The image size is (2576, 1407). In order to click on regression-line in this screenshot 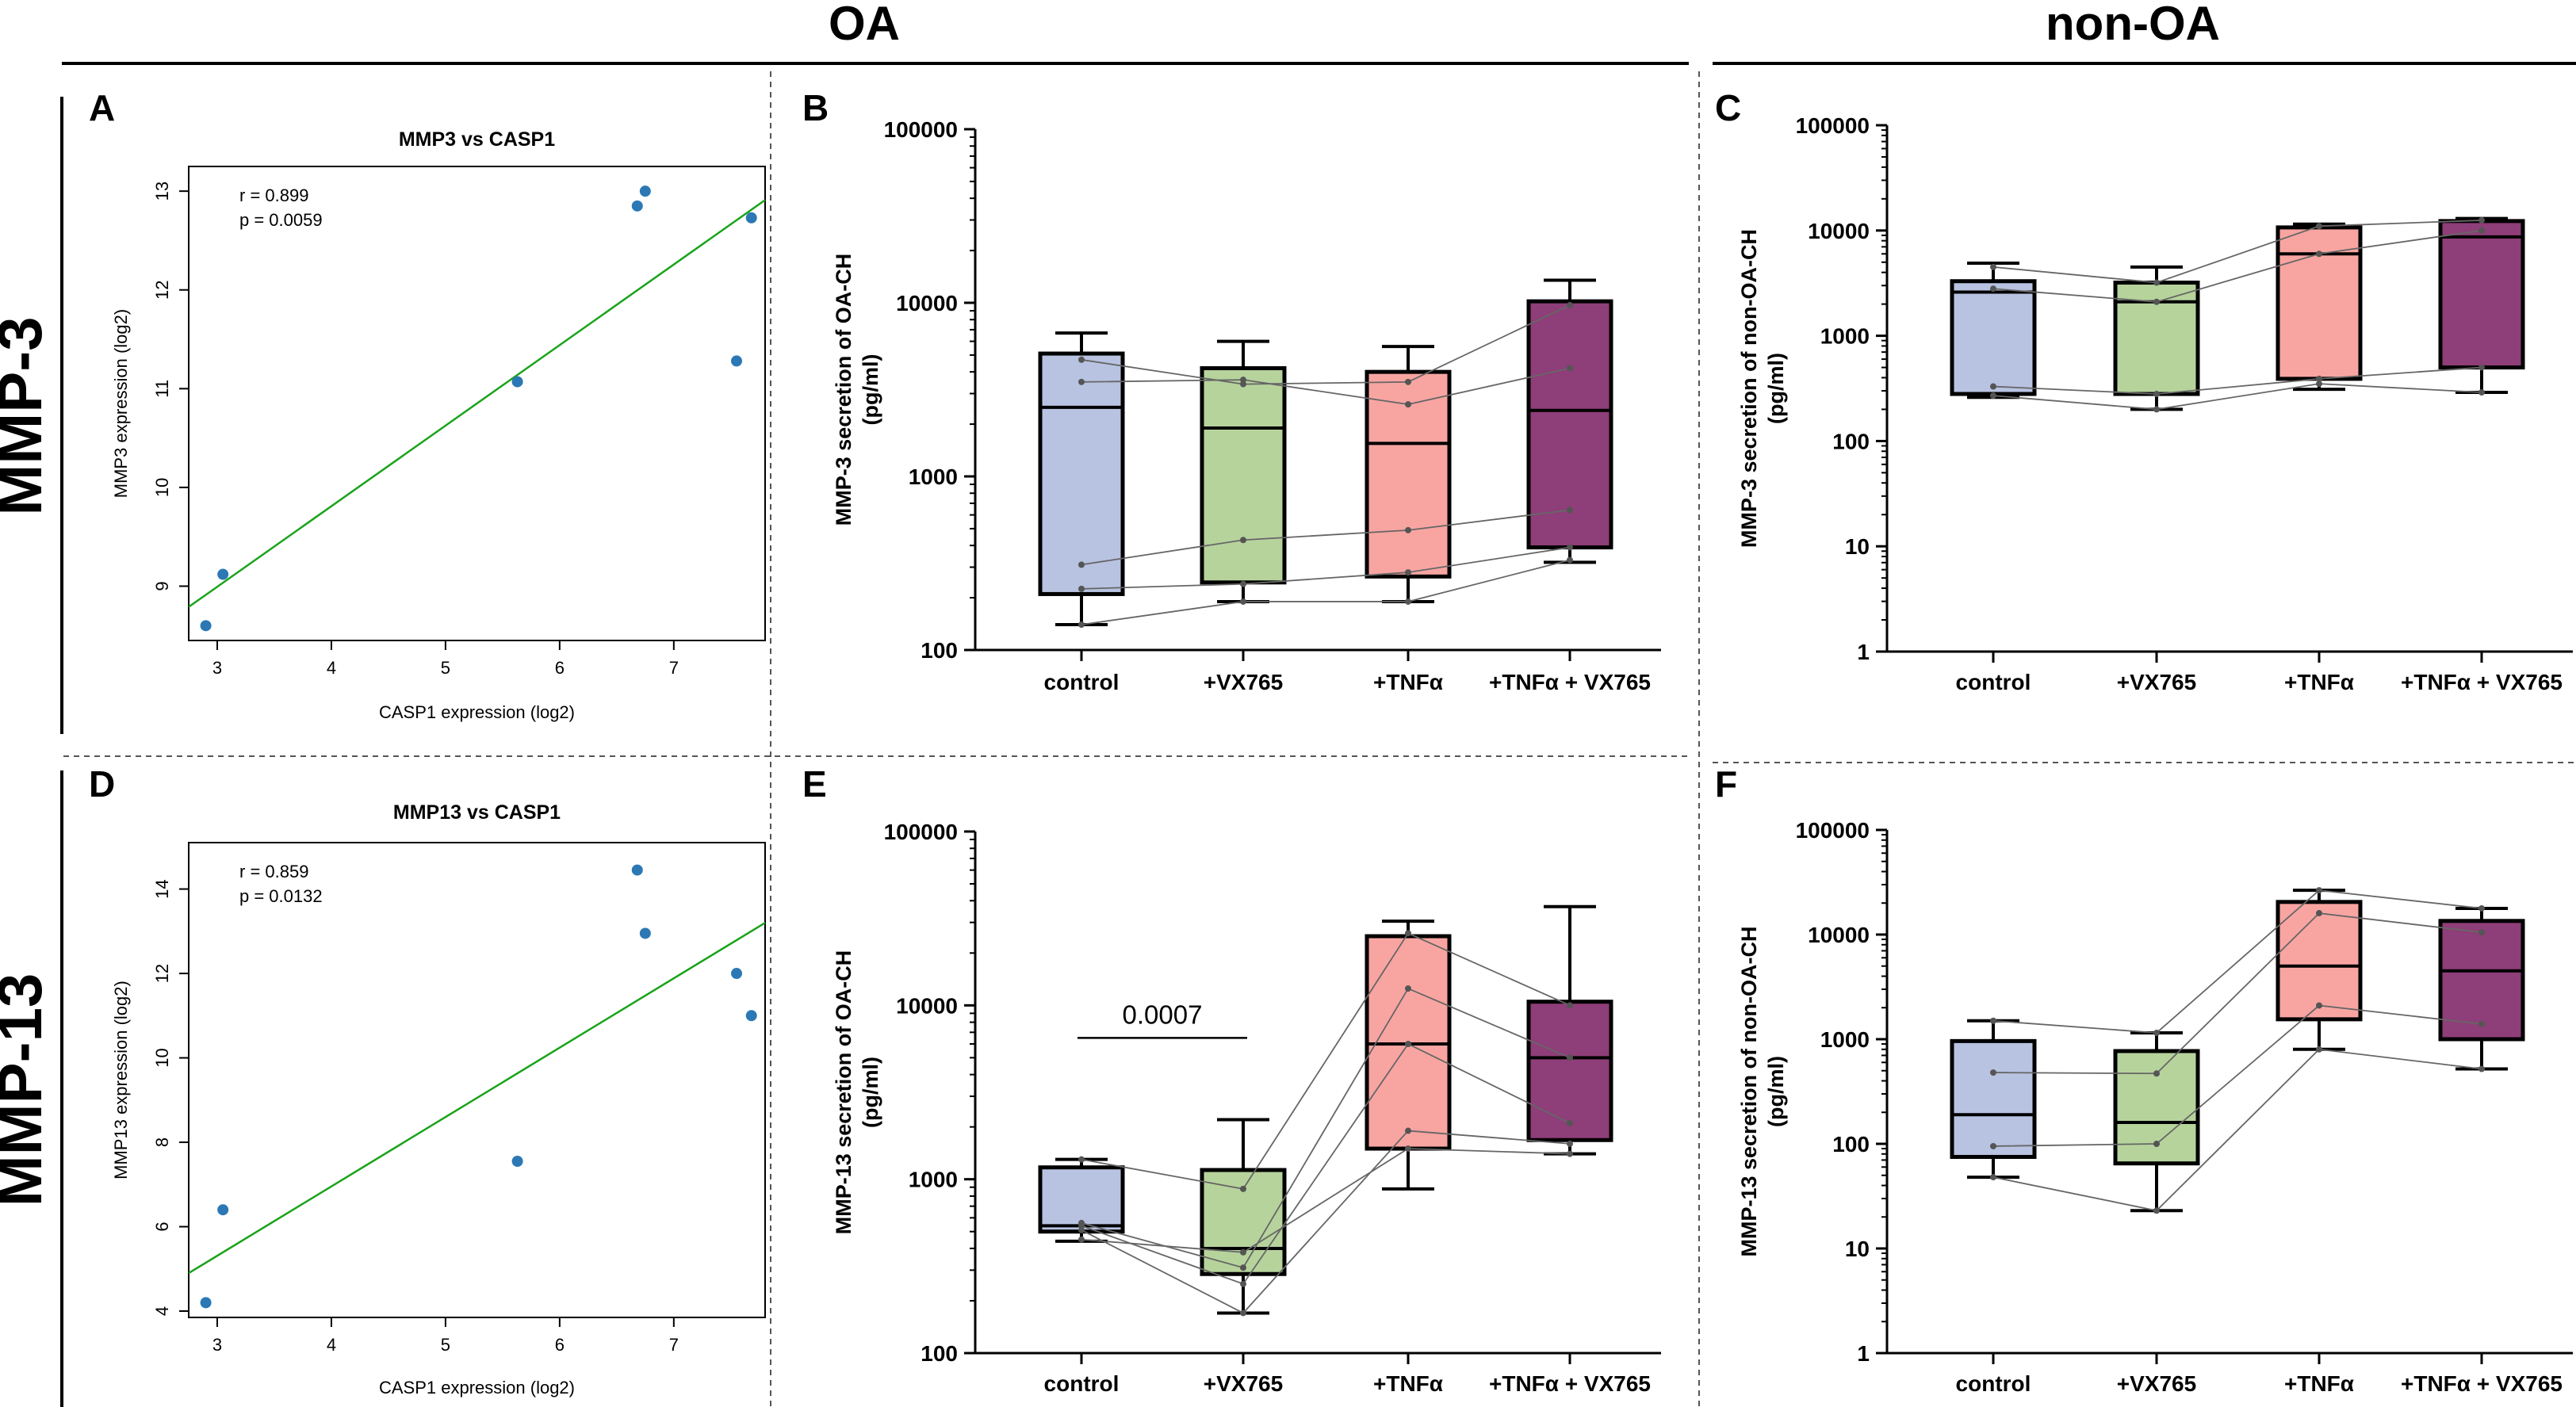, I will do `click(477, 1098)`.